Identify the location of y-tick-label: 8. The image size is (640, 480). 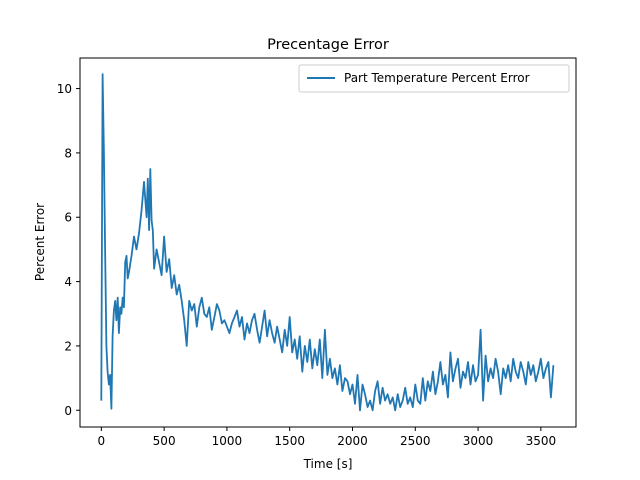
(68, 153).